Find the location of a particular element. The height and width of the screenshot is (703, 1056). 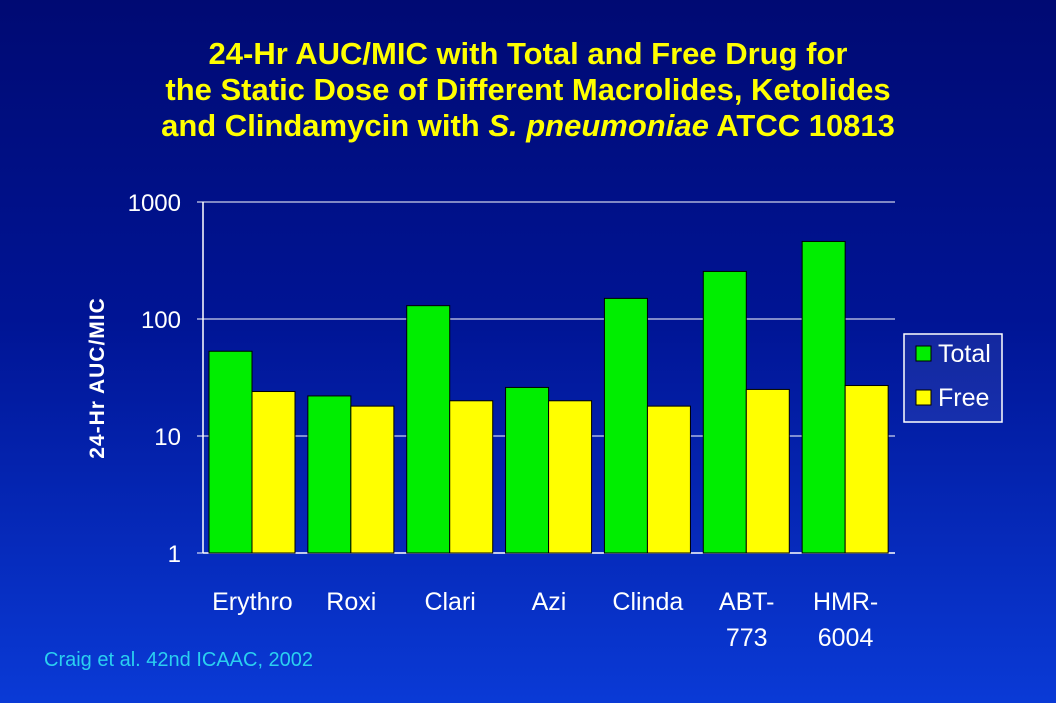

x-tick-label: Clari is located at coordinates (449, 602).